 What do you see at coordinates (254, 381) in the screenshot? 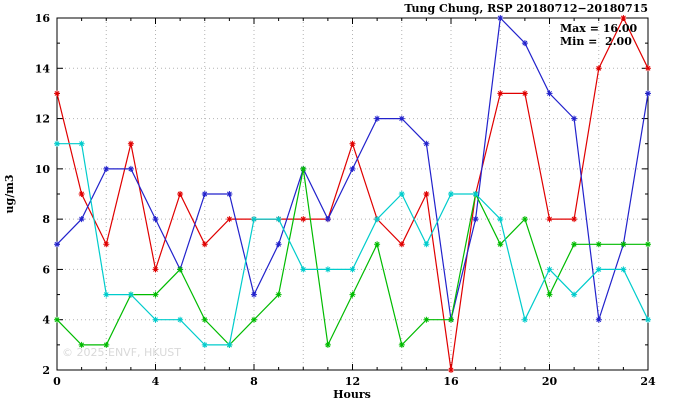
I see `x-tick-label: 8` at bounding box center [254, 381].